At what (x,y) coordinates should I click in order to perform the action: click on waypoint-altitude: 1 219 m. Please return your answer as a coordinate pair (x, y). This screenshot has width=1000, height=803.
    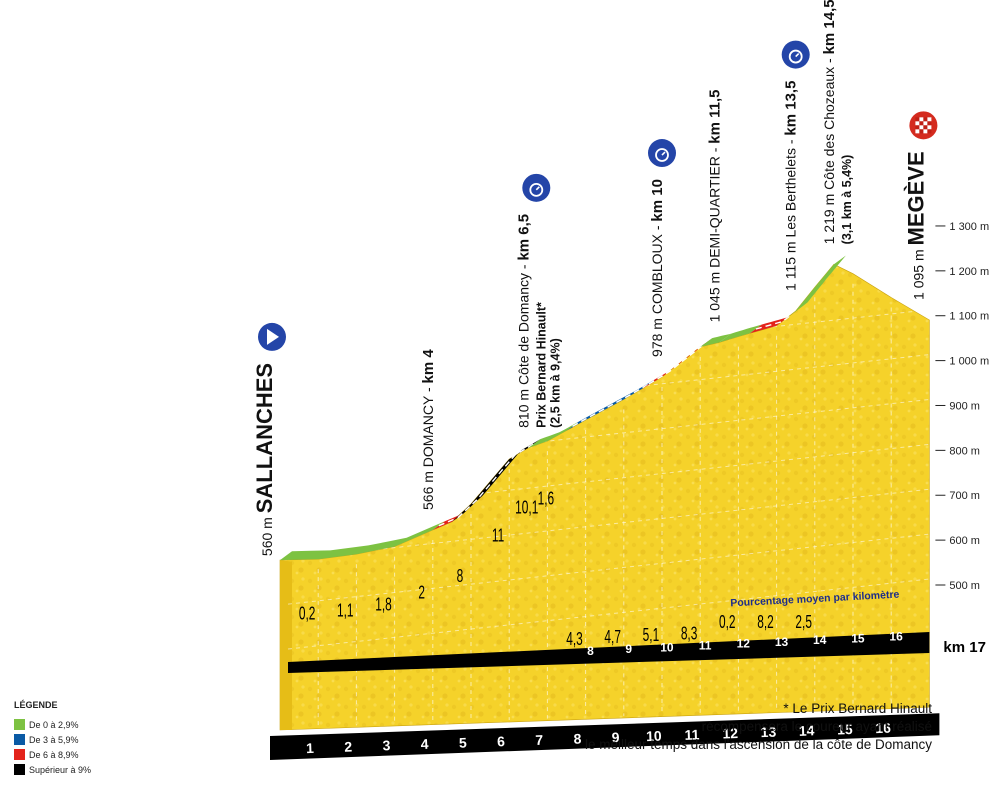
    Looking at the image, I should click on (829, 217).